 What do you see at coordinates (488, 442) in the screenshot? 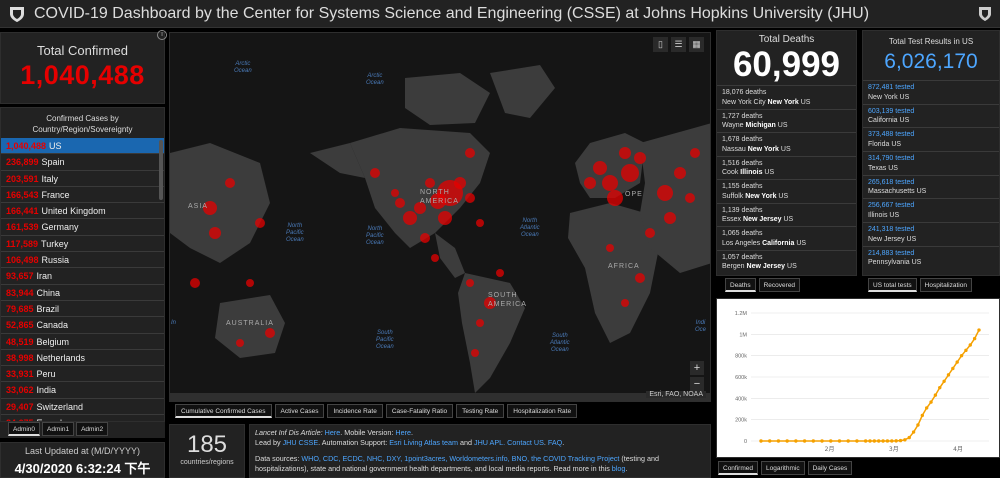
I see `jhu-apl-link: JHU APL` at bounding box center [488, 442].